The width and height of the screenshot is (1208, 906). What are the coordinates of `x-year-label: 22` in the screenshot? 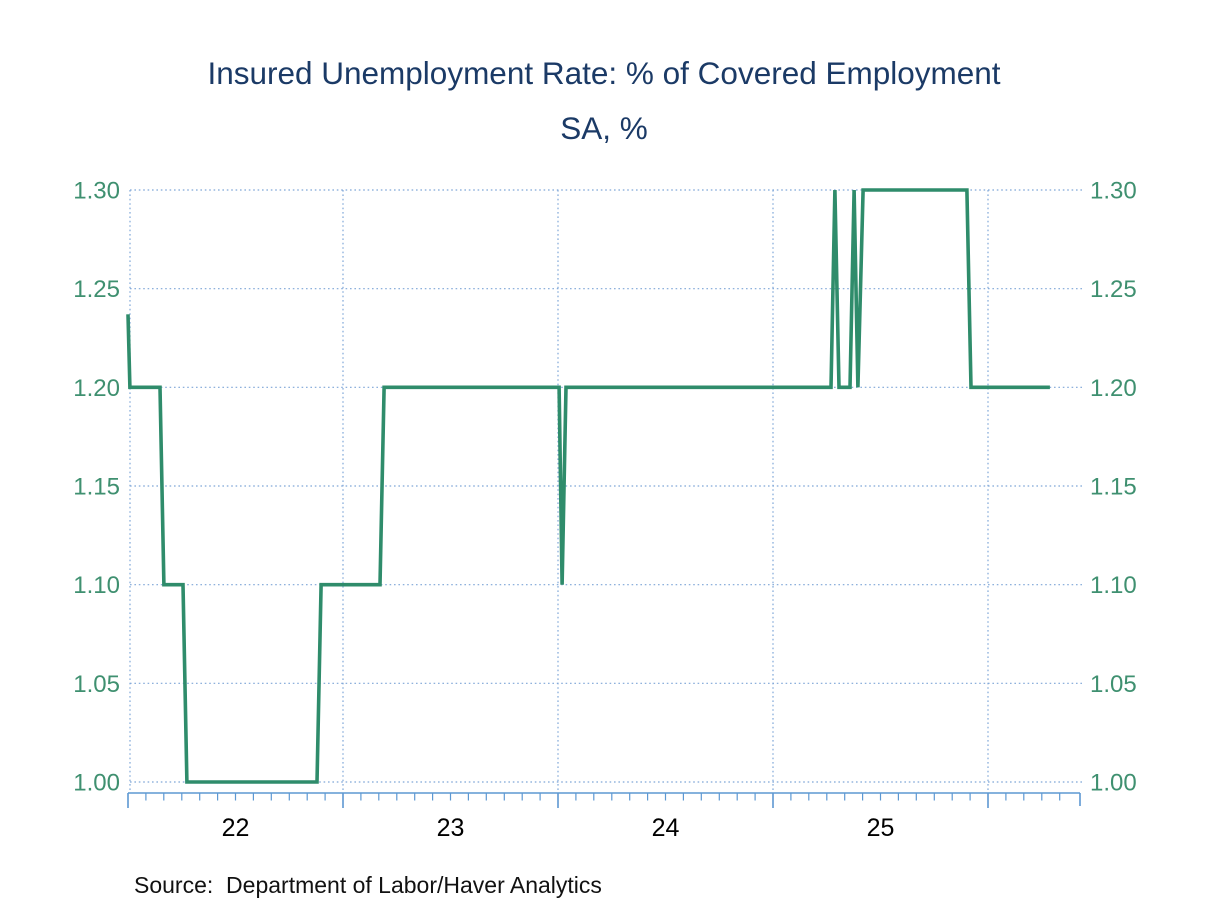 It's located at (236, 828).